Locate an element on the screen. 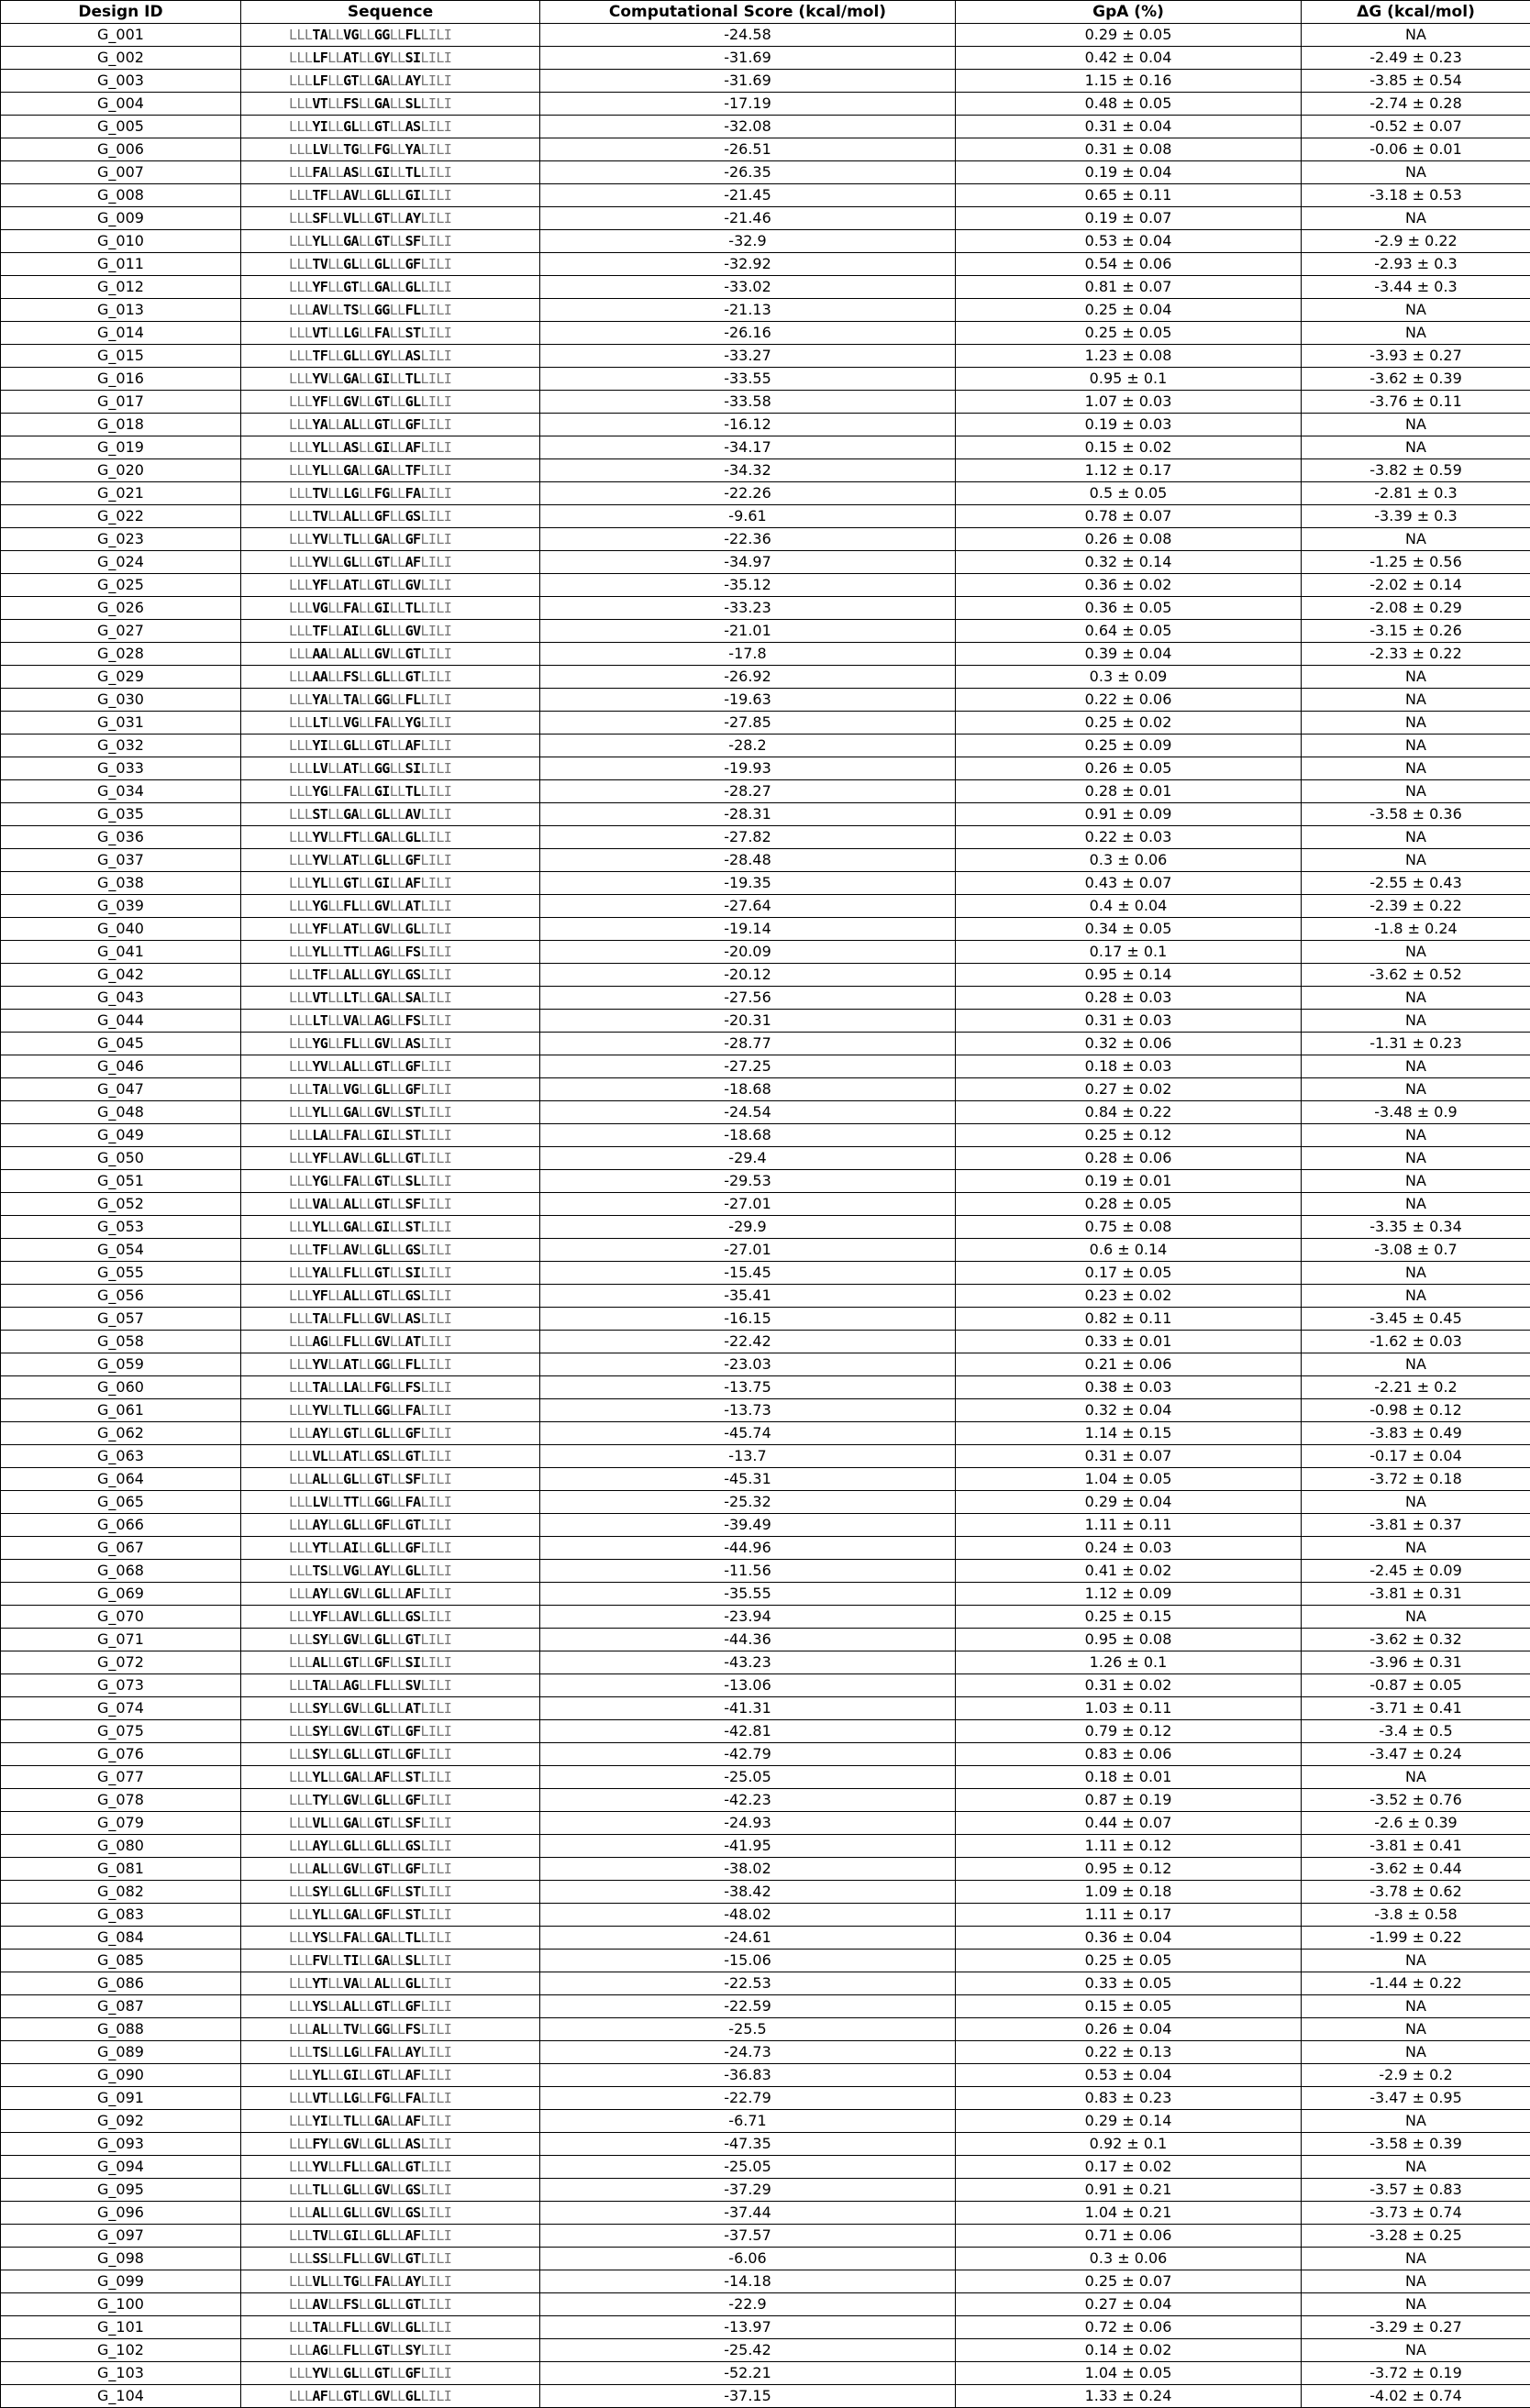 This screenshot has height=2408, width=1530. delta-g-cell: -3.72 ± 0.18 is located at coordinates (1416, 1479).